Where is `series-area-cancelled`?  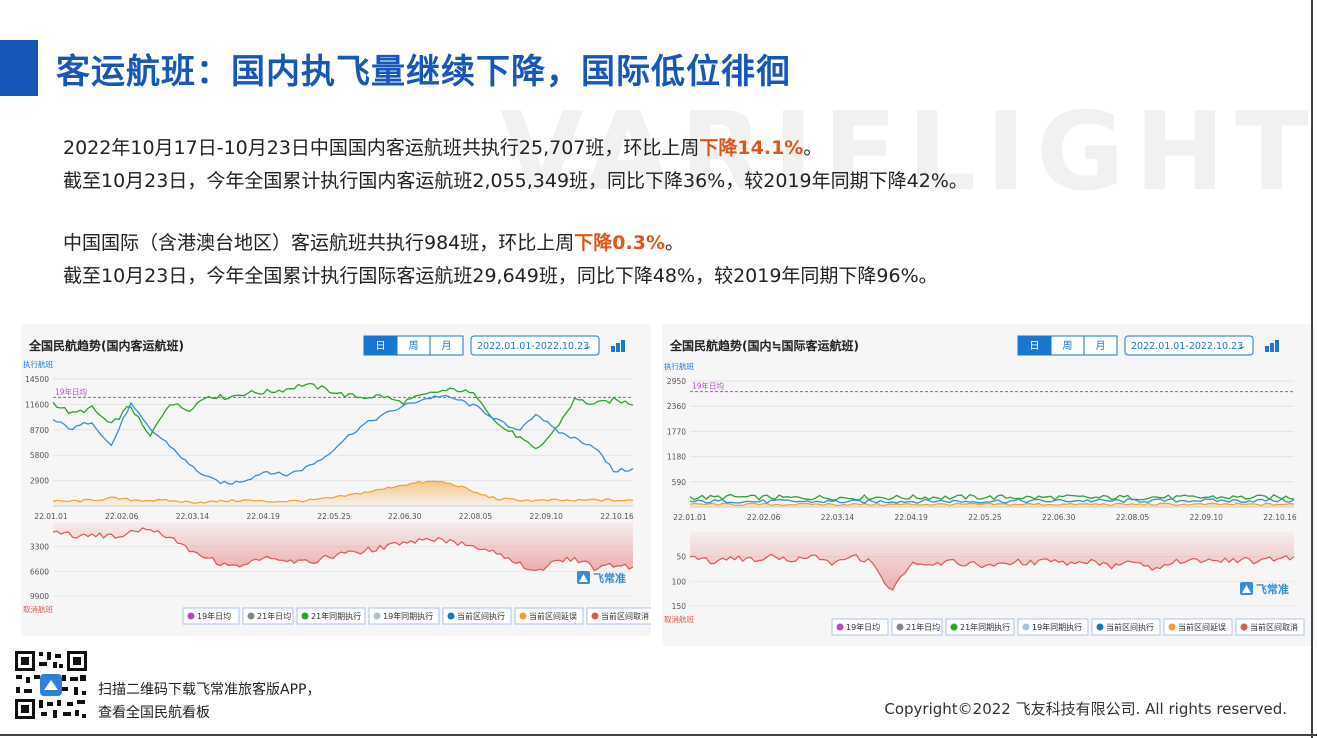
series-area-cancelled is located at coordinates (992, 561).